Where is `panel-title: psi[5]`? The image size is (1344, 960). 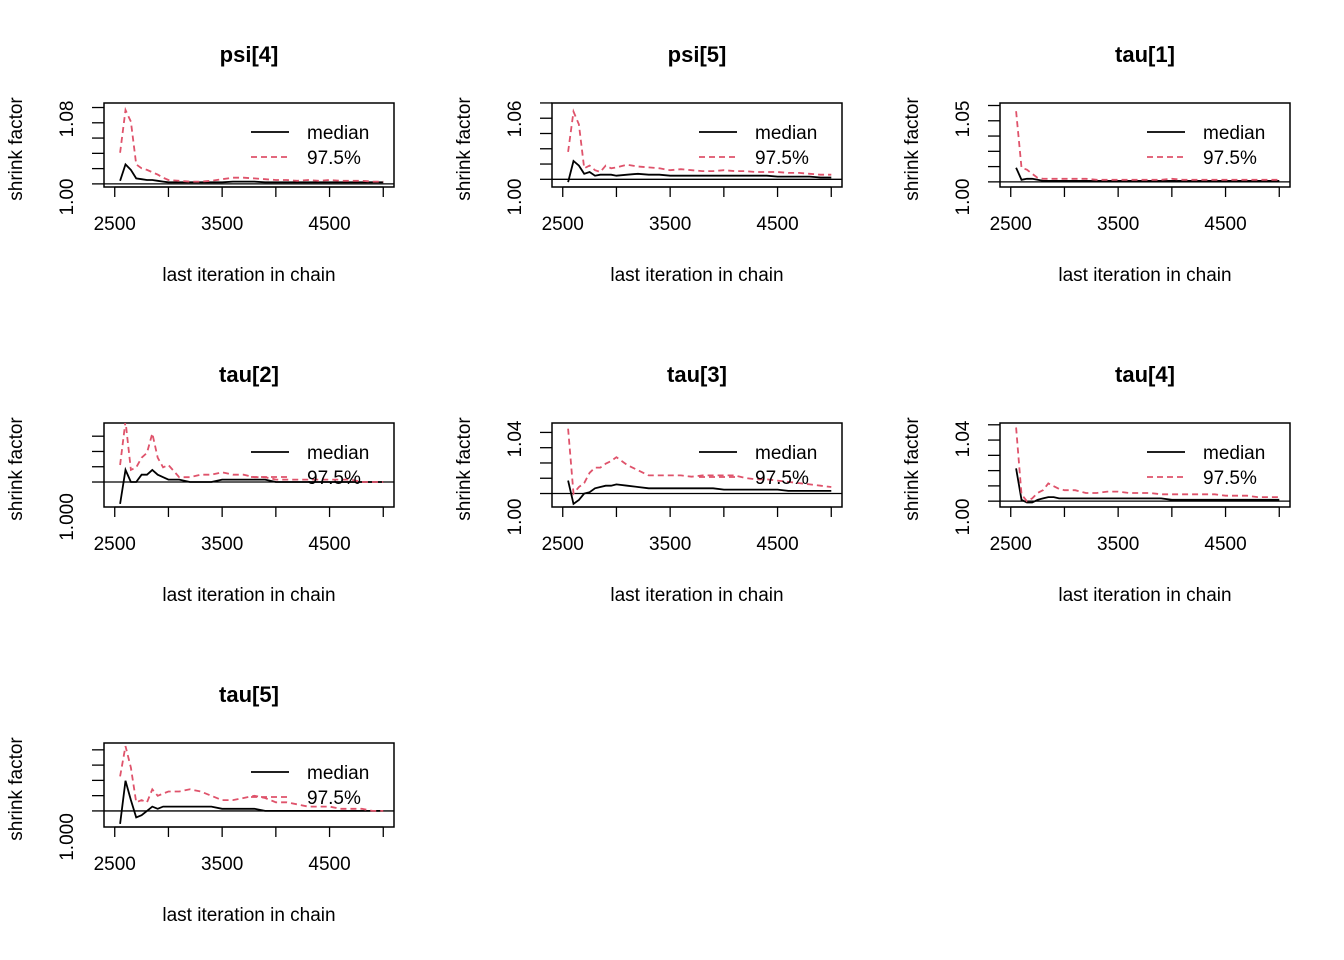 panel-title: psi[5] is located at coordinates (697, 54).